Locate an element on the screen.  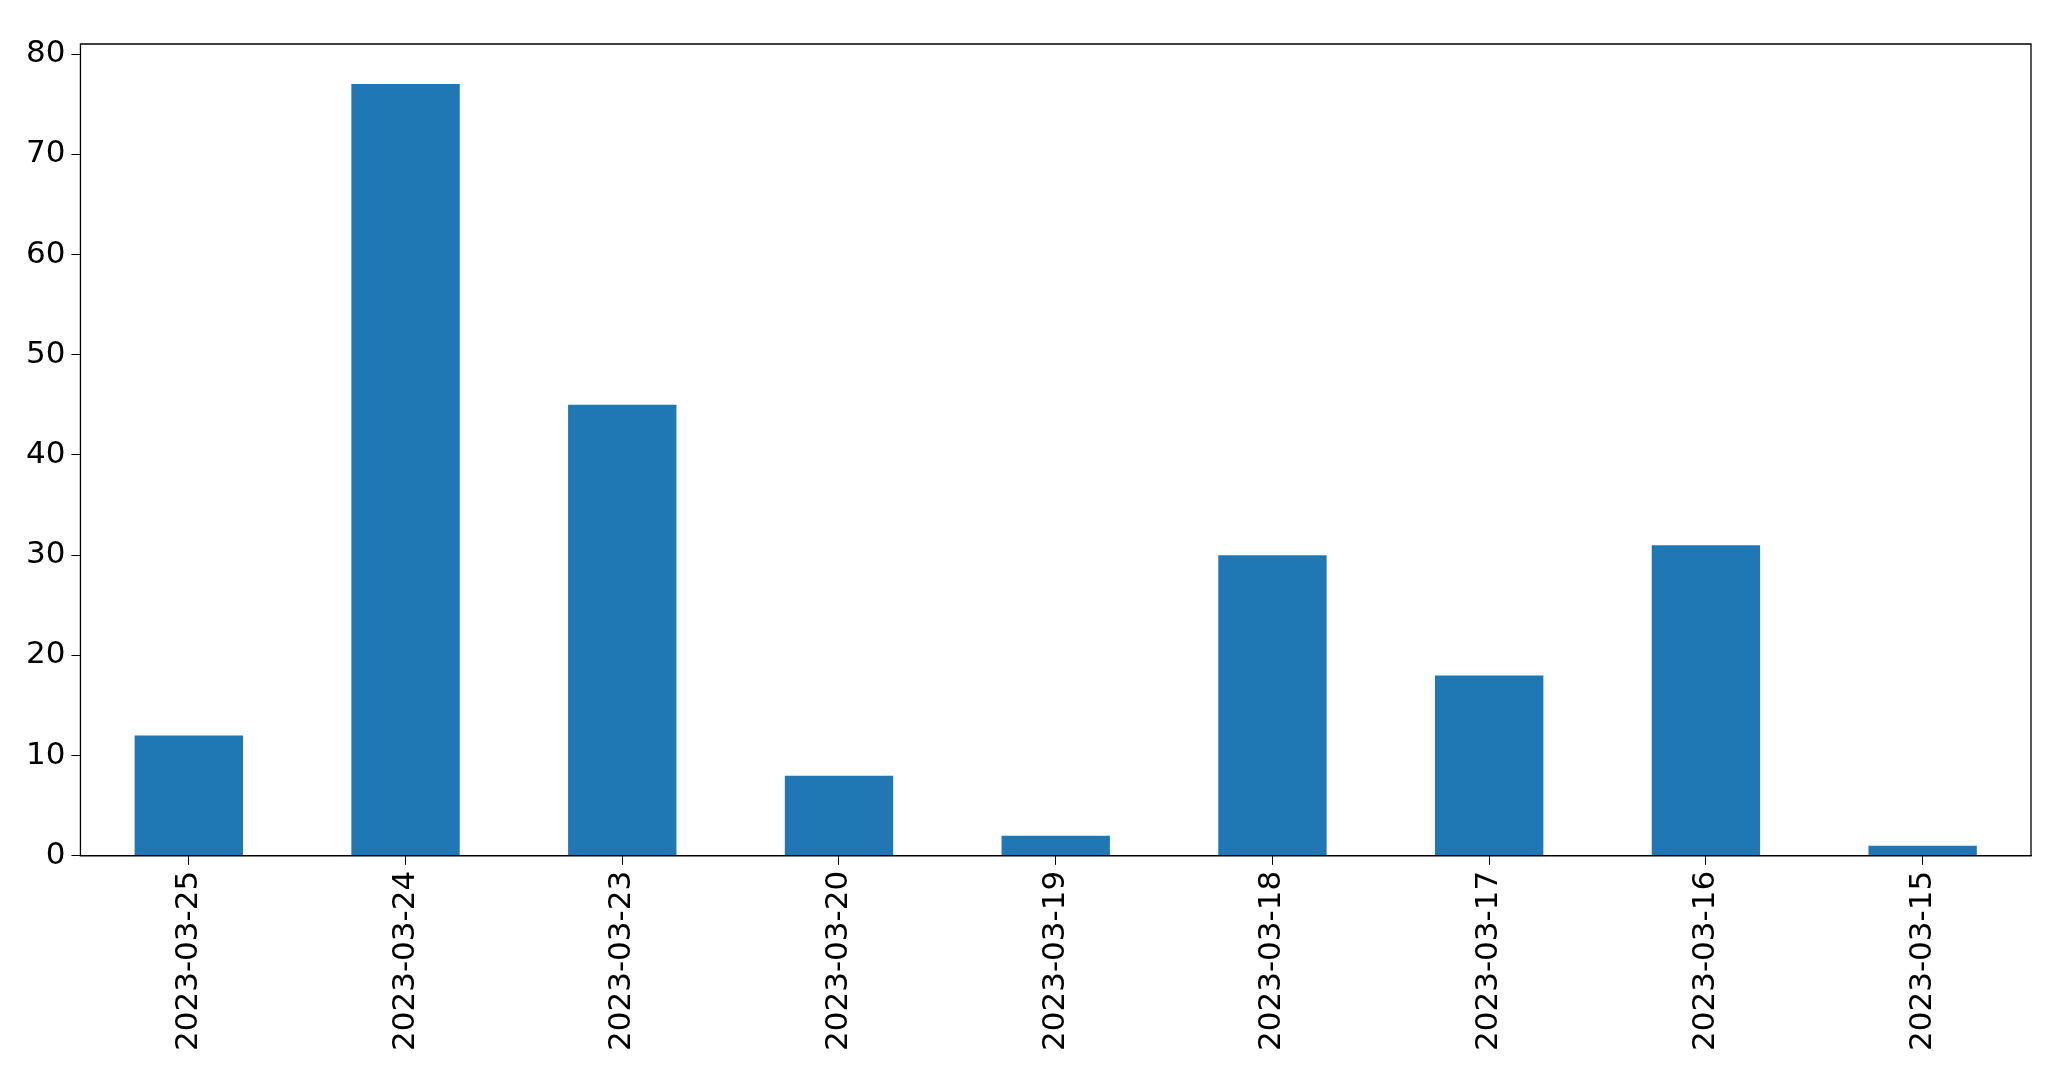
y-tick-label: 20 is located at coordinates (45, 652).